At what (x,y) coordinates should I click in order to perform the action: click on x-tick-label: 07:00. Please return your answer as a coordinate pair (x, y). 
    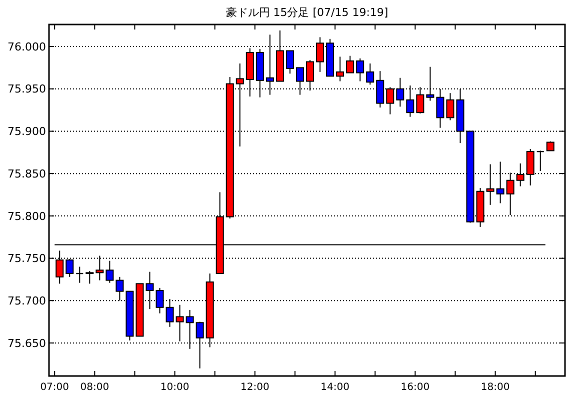
    Looking at the image, I should click on (55, 387).